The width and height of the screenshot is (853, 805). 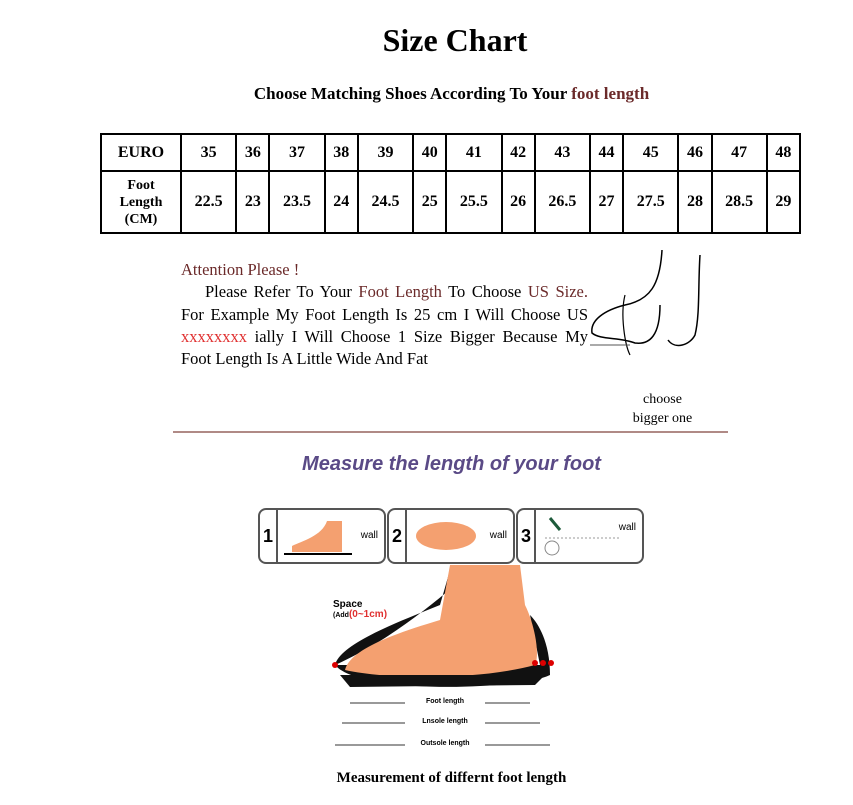 I want to click on foot-length-cell: 29, so click(x=783, y=202).